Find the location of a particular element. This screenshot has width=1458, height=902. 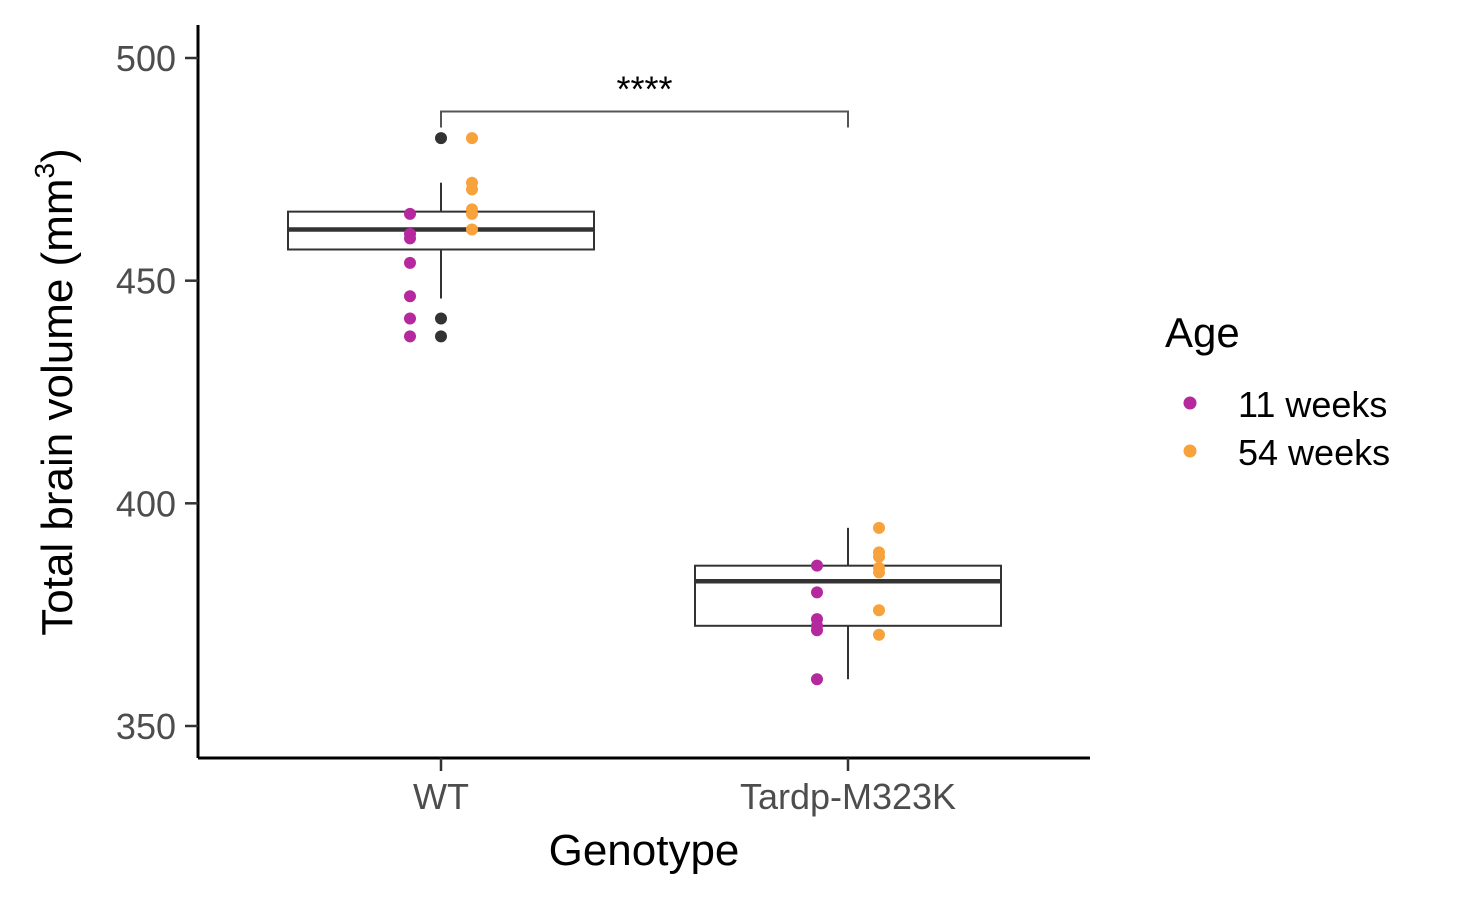

box-iqr is located at coordinates (848, 595).